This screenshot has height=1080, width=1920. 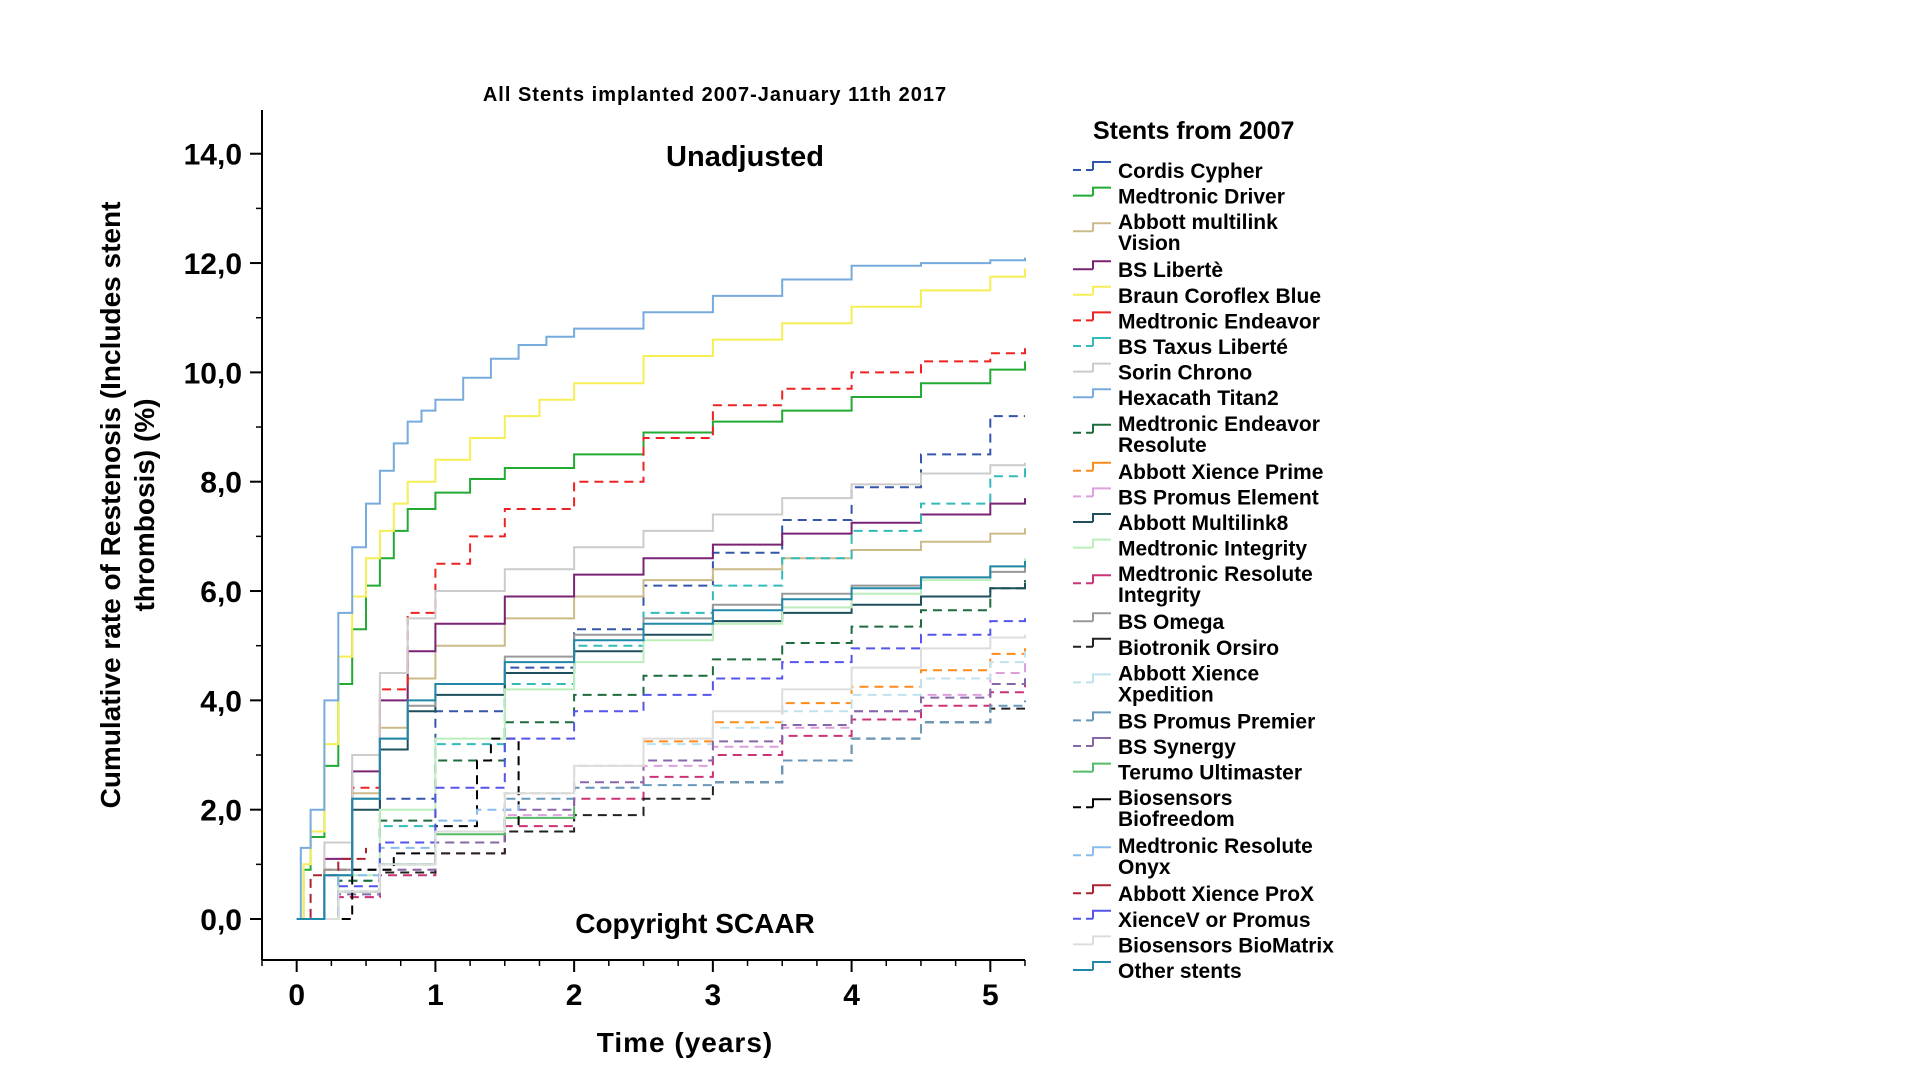 I want to click on legend-label: Abbott Xience Prime, so click(x=1220, y=472).